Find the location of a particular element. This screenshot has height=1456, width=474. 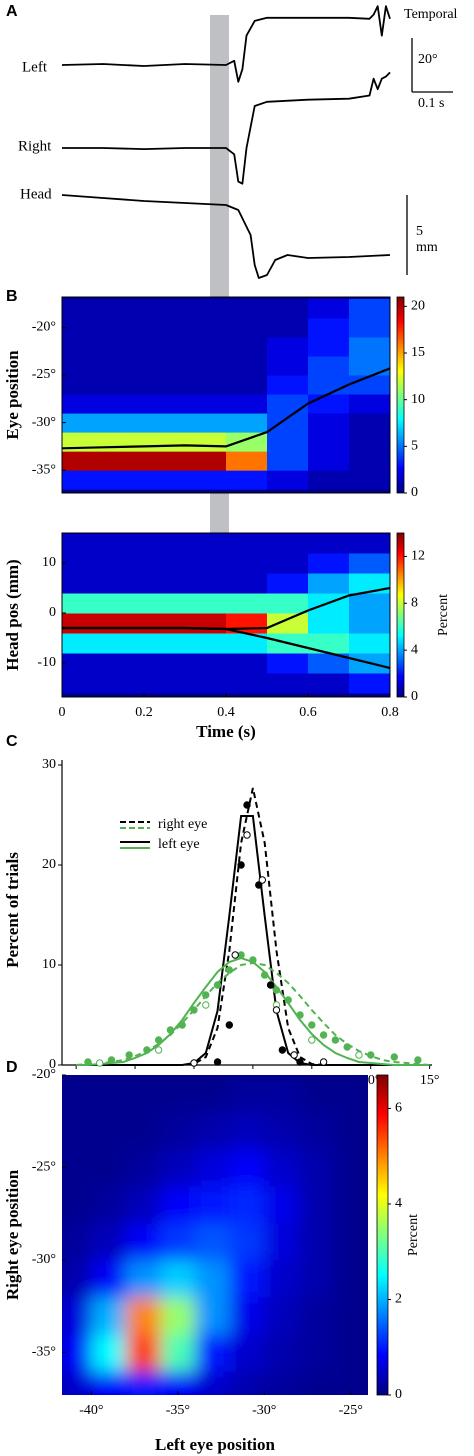

y-axis-label: Right eye position is located at coordinates (12, 1234).